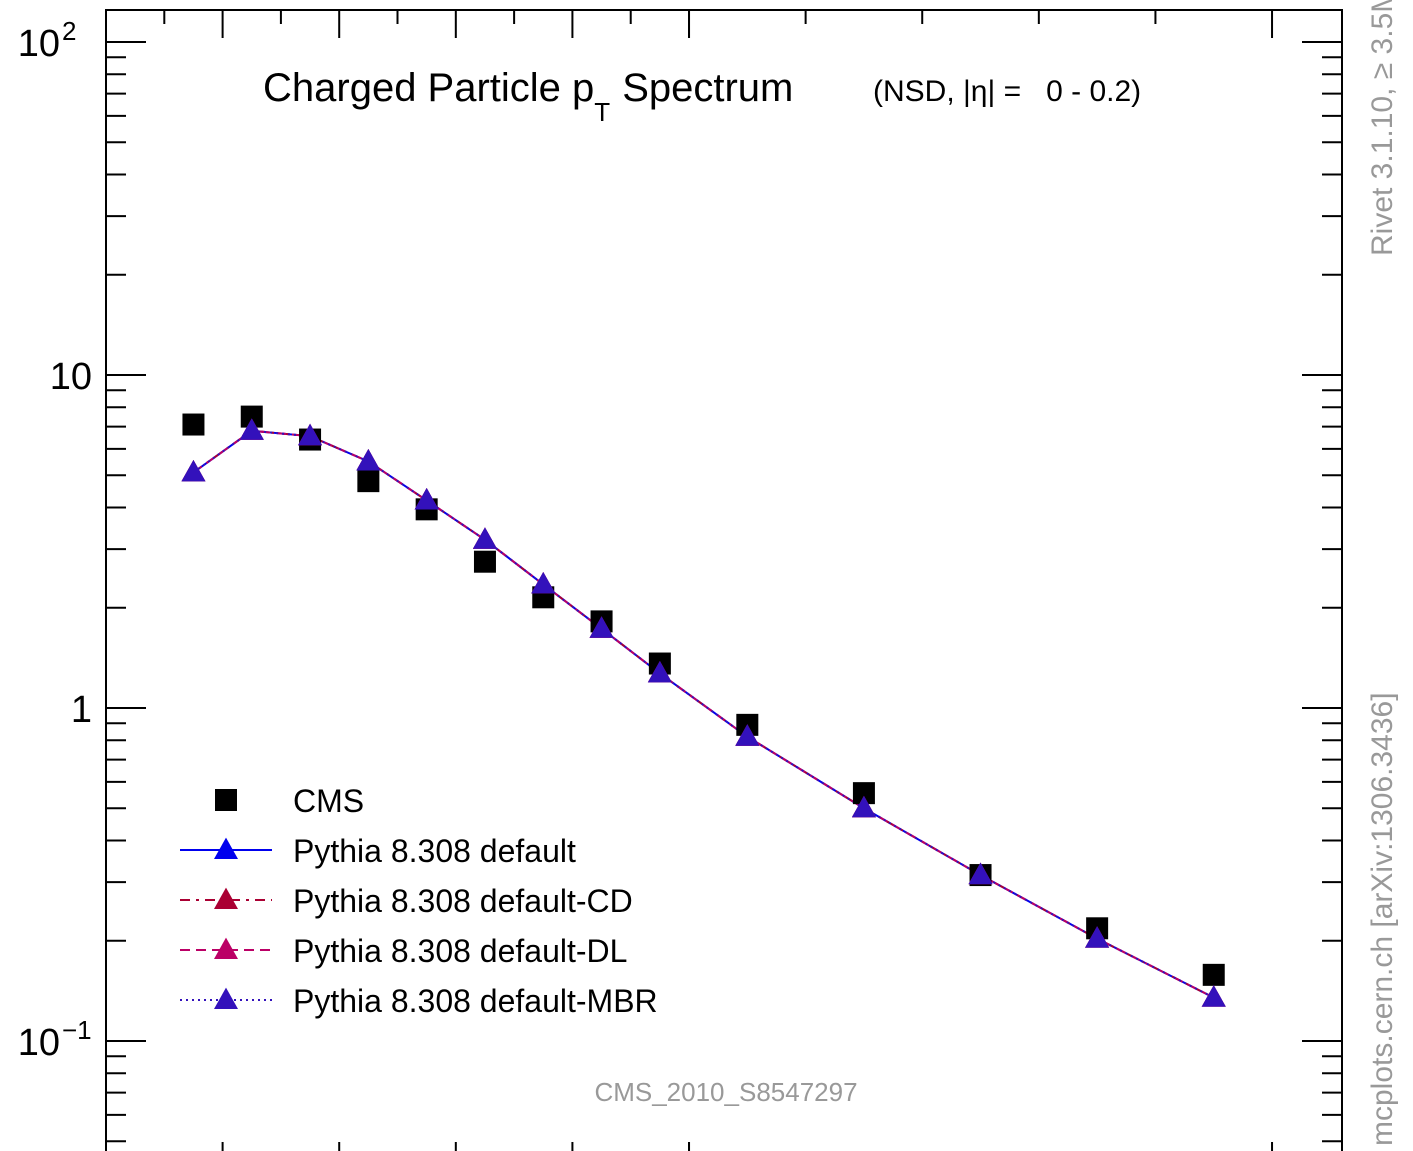 This screenshot has height=1151, width=1413. Describe the element at coordinates (434, 851) in the screenshot. I see `legend-label: Pythia 8.308 default` at that location.